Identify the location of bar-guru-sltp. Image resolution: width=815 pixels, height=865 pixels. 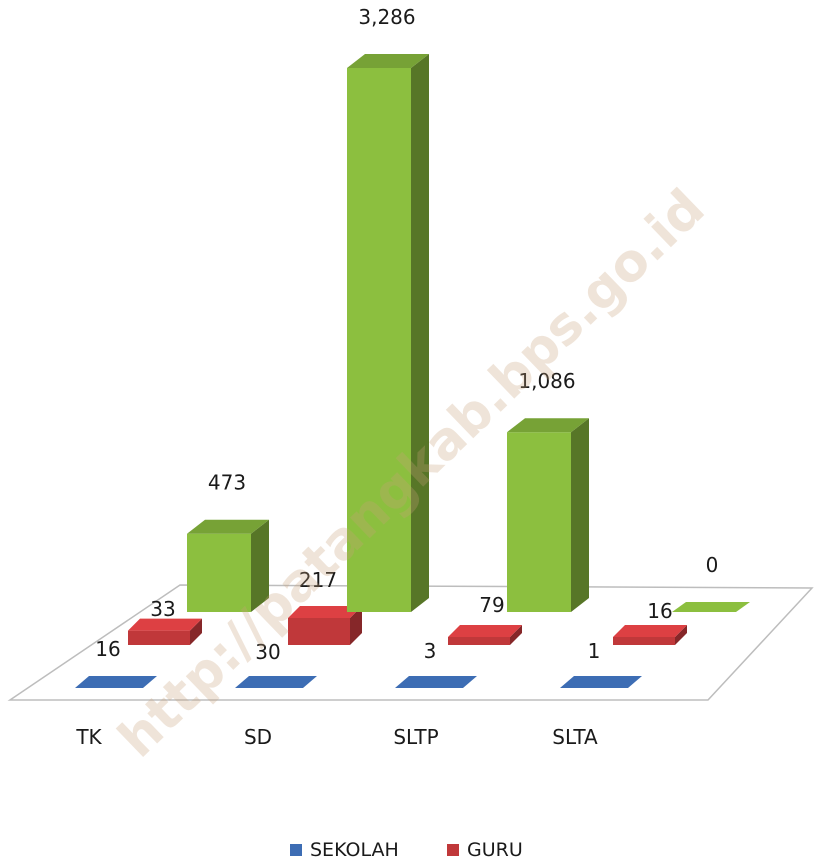
(485, 635).